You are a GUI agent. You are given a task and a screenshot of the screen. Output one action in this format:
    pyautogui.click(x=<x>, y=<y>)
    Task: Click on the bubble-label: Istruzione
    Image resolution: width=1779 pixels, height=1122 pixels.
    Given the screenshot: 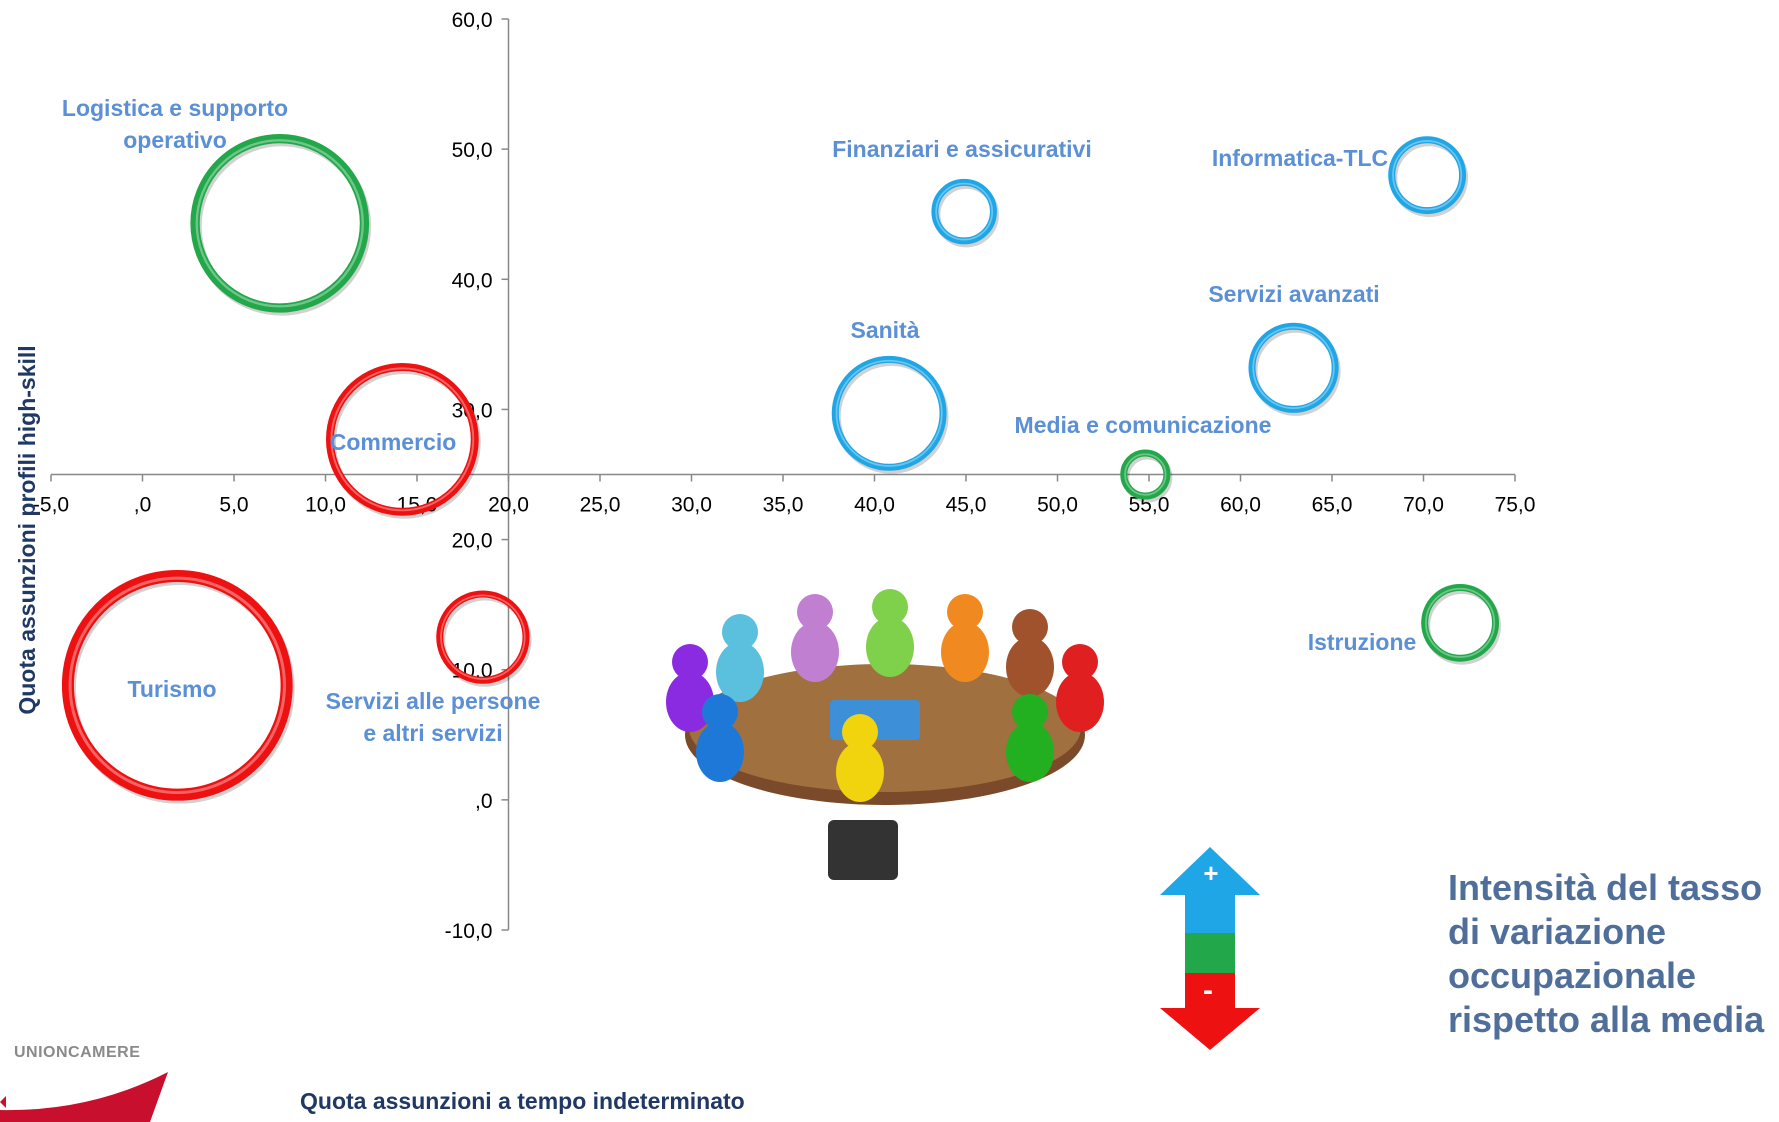 What is the action you would take?
    pyautogui.click(x=1362, y=642)
    